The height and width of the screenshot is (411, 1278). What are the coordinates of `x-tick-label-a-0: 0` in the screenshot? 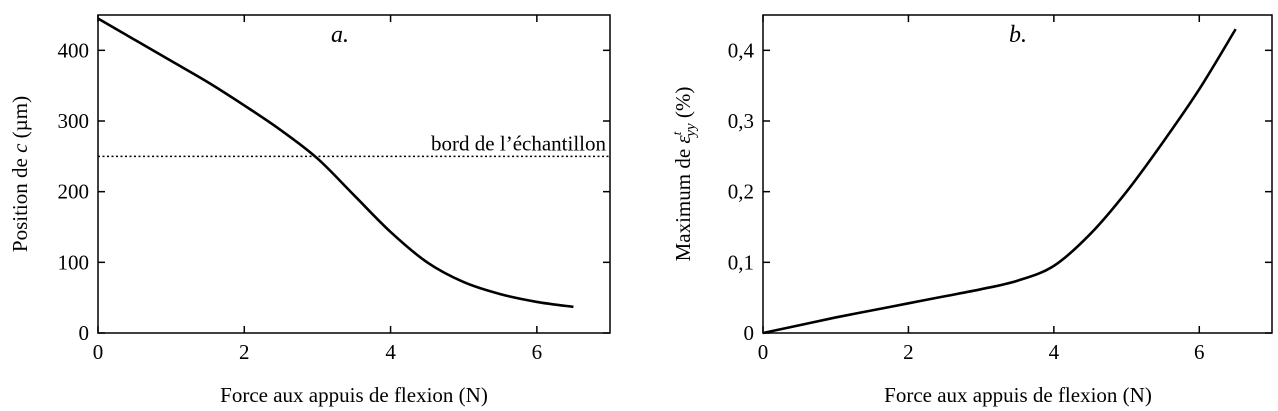 It's located at (98, 352).